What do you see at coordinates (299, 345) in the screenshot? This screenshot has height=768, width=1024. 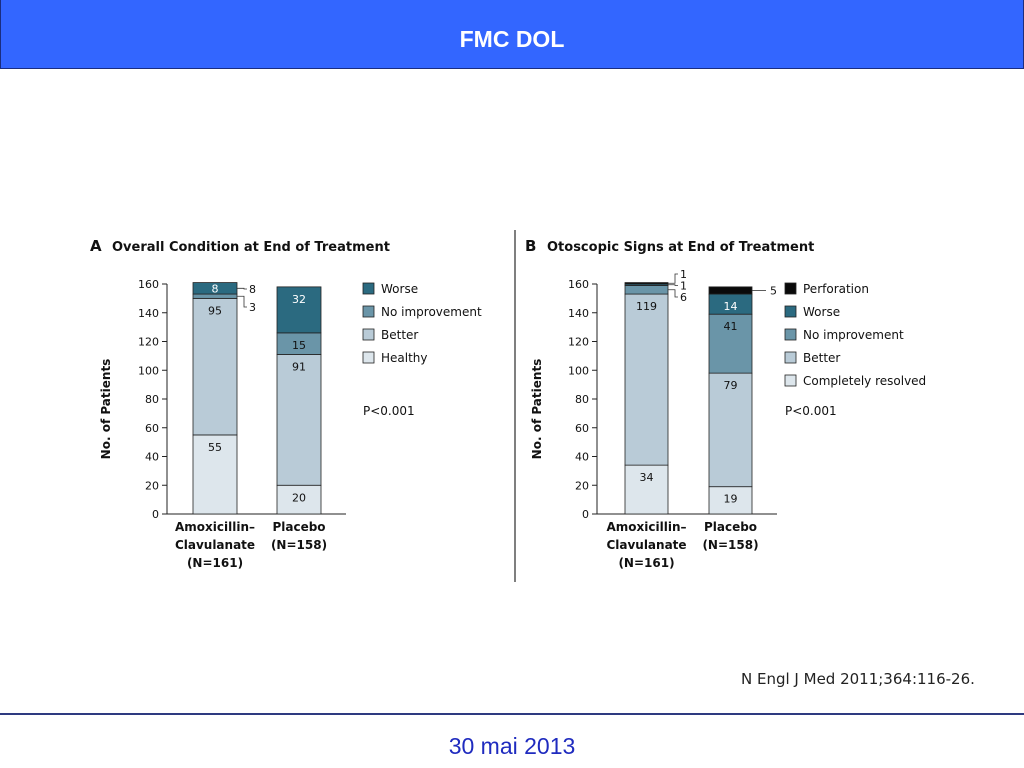 I see `data-label: 15` at bounding box center [299, 345].